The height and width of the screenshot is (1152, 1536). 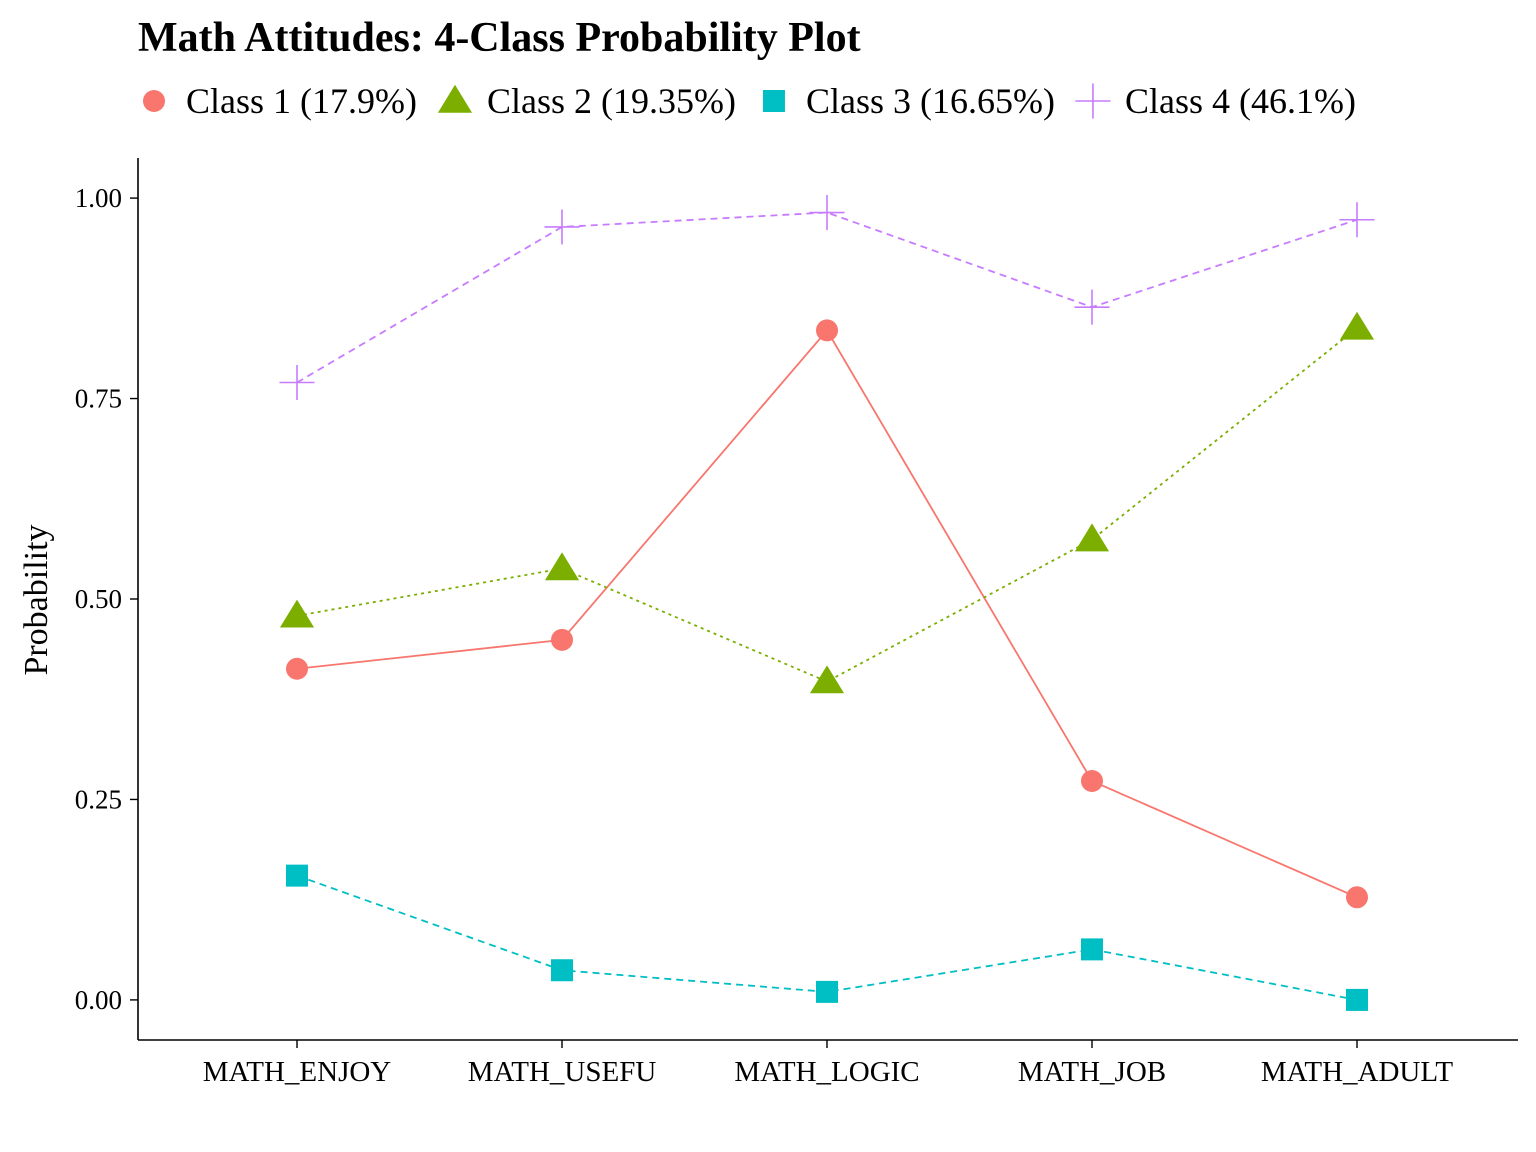 What do you see at coordinates (98, 399) in the screenshot?
I see `y-tick-label: 0.75` at bounding box center [98, 399].